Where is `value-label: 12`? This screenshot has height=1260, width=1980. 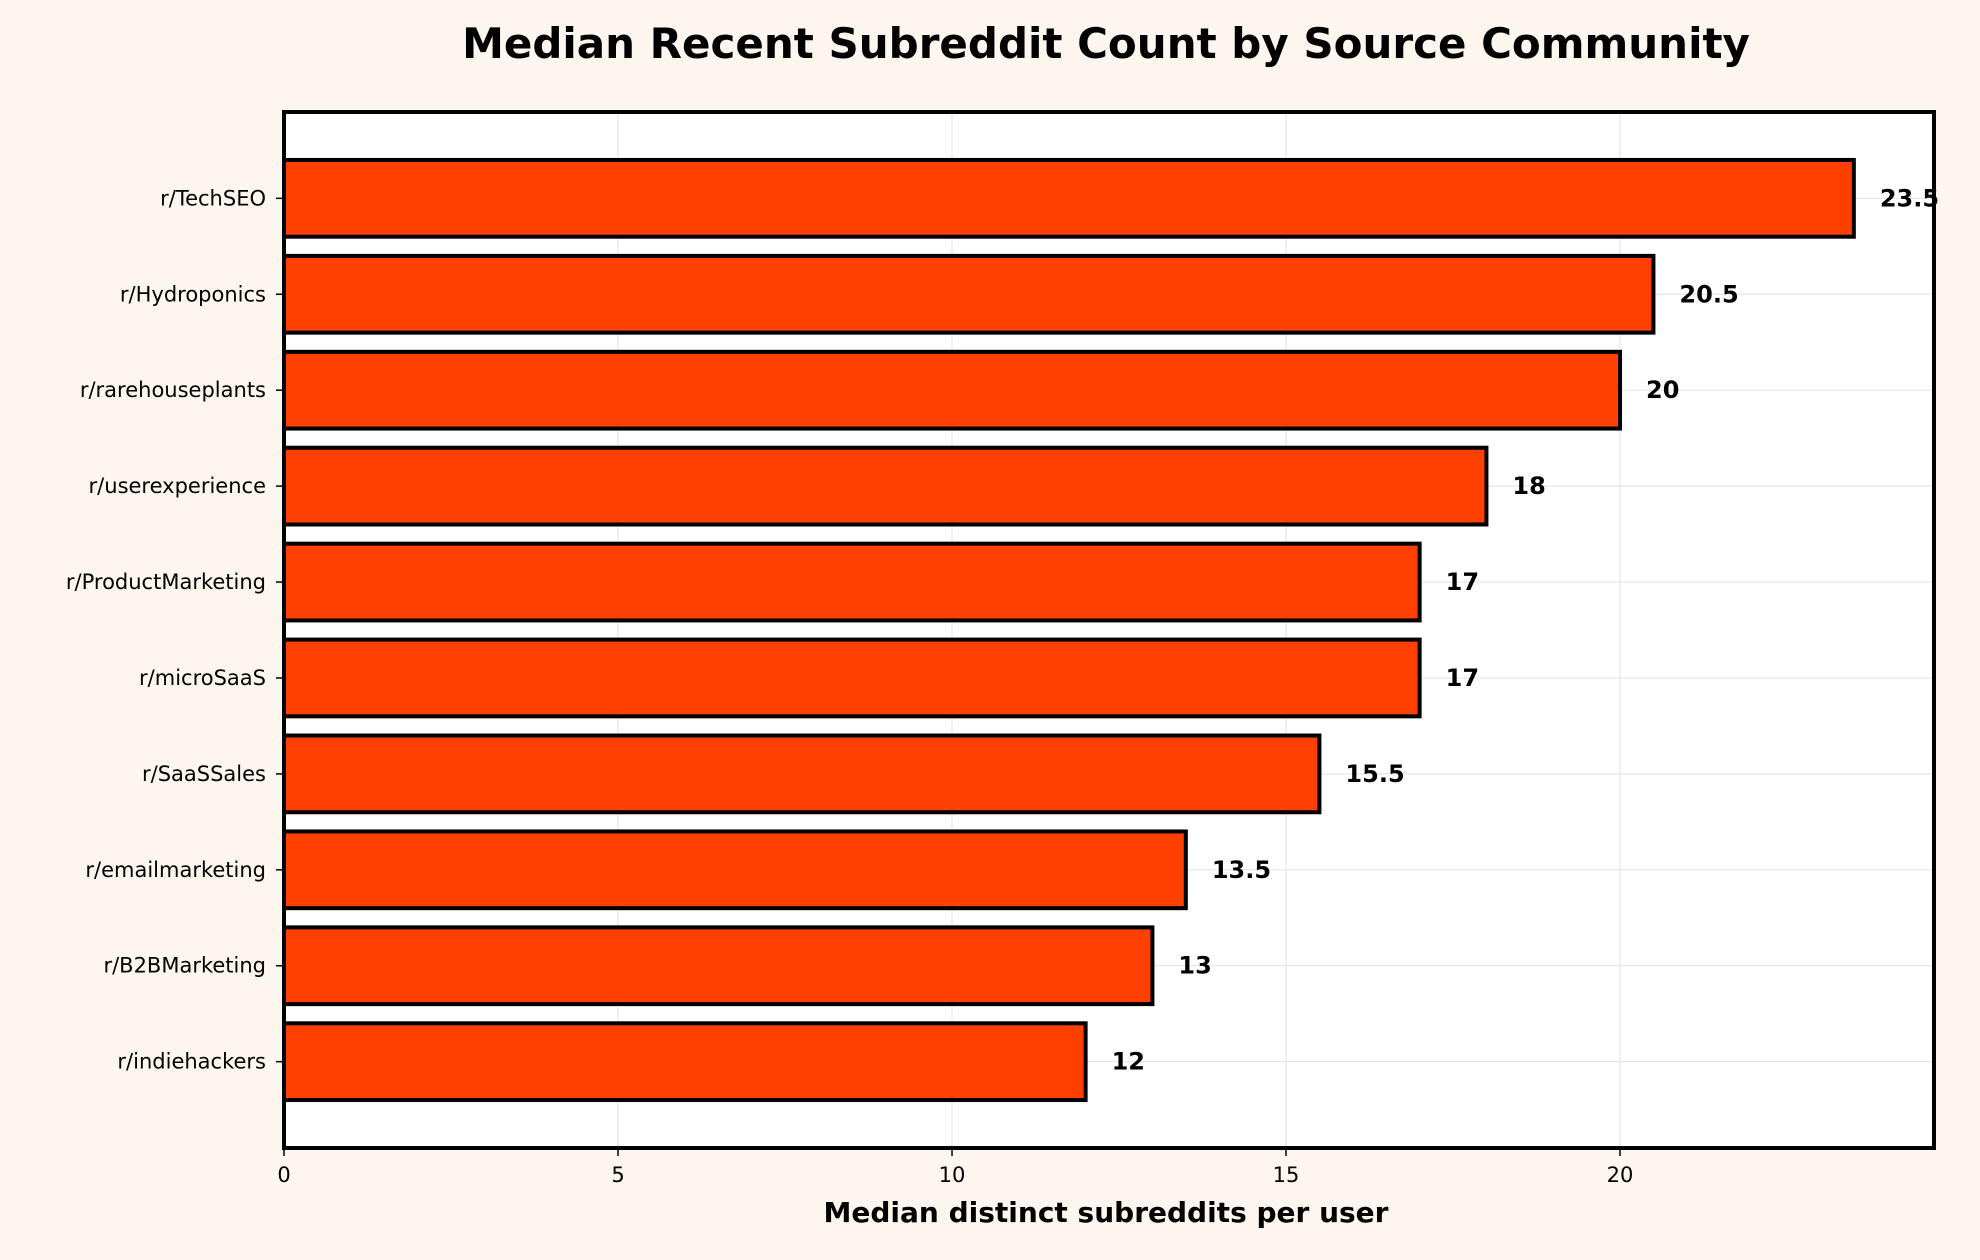
value-label: 12 is located at coordinates (1128, 1062).